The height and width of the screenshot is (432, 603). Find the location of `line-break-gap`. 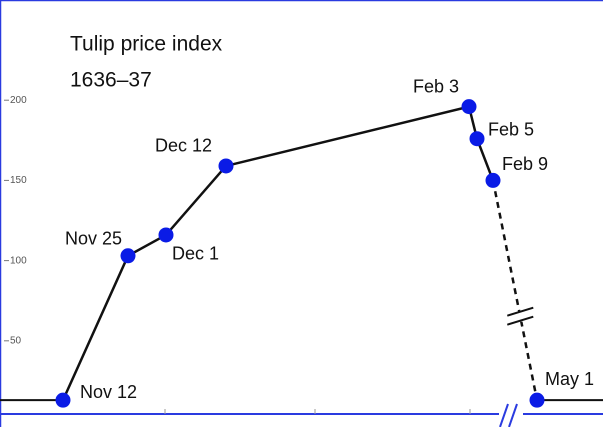

line-break-gap is located at coordinates (520, 316).